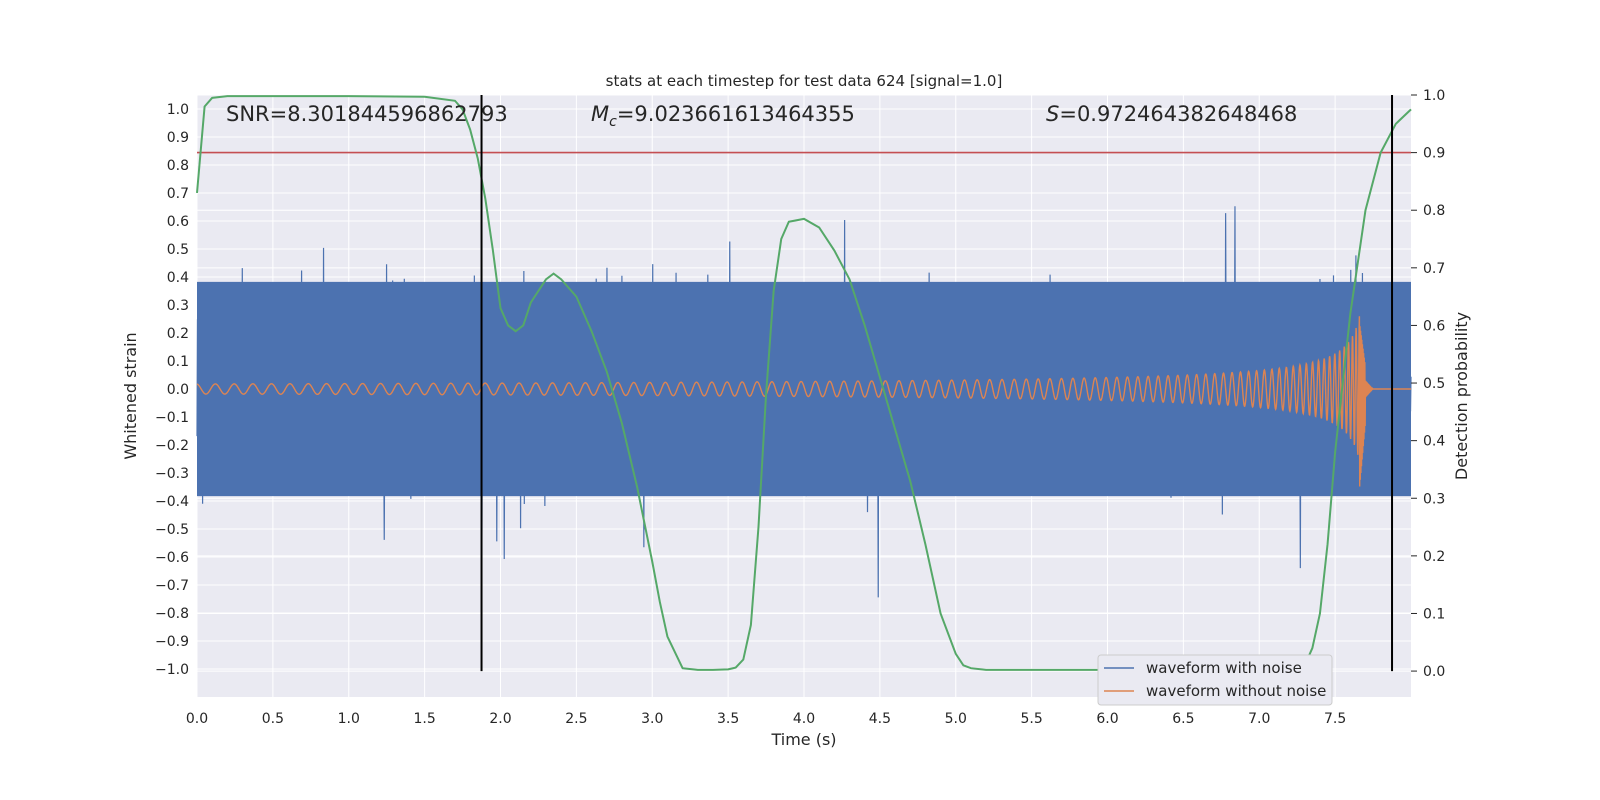  I want to click on x-tick-label: 1.0, so click(349, 719).